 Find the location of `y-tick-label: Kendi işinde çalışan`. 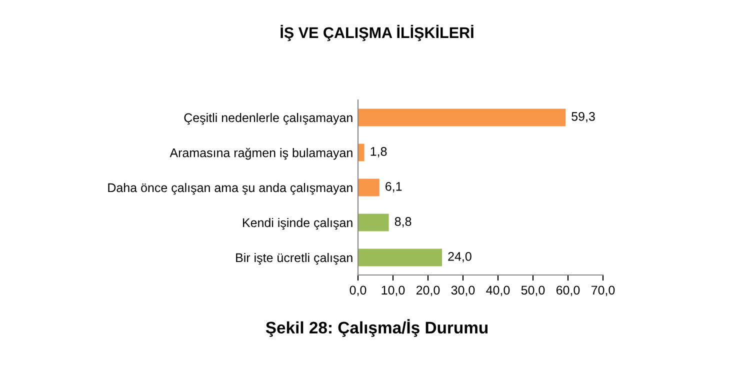

y-tick-label: Kendi işinde çalışan is located at coordinates (297, 224).